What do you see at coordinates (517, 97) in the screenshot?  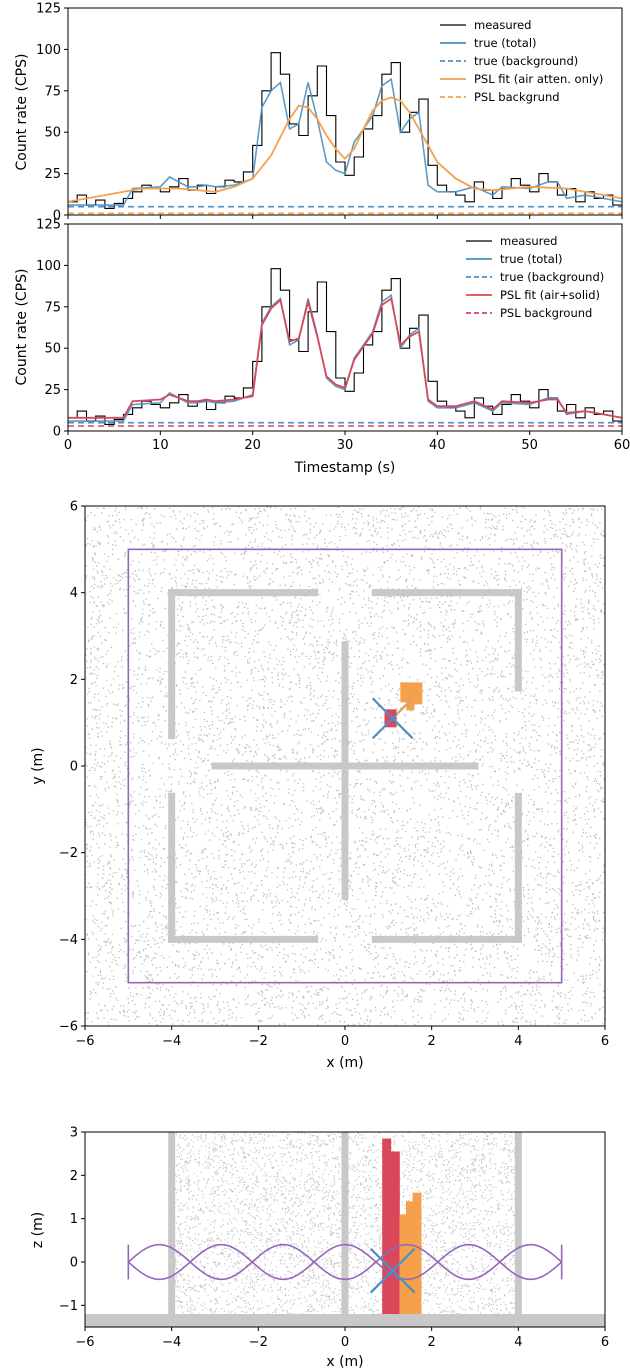 I see `top-legend-label: PSL backgrund` at bounding box center [517, 97].